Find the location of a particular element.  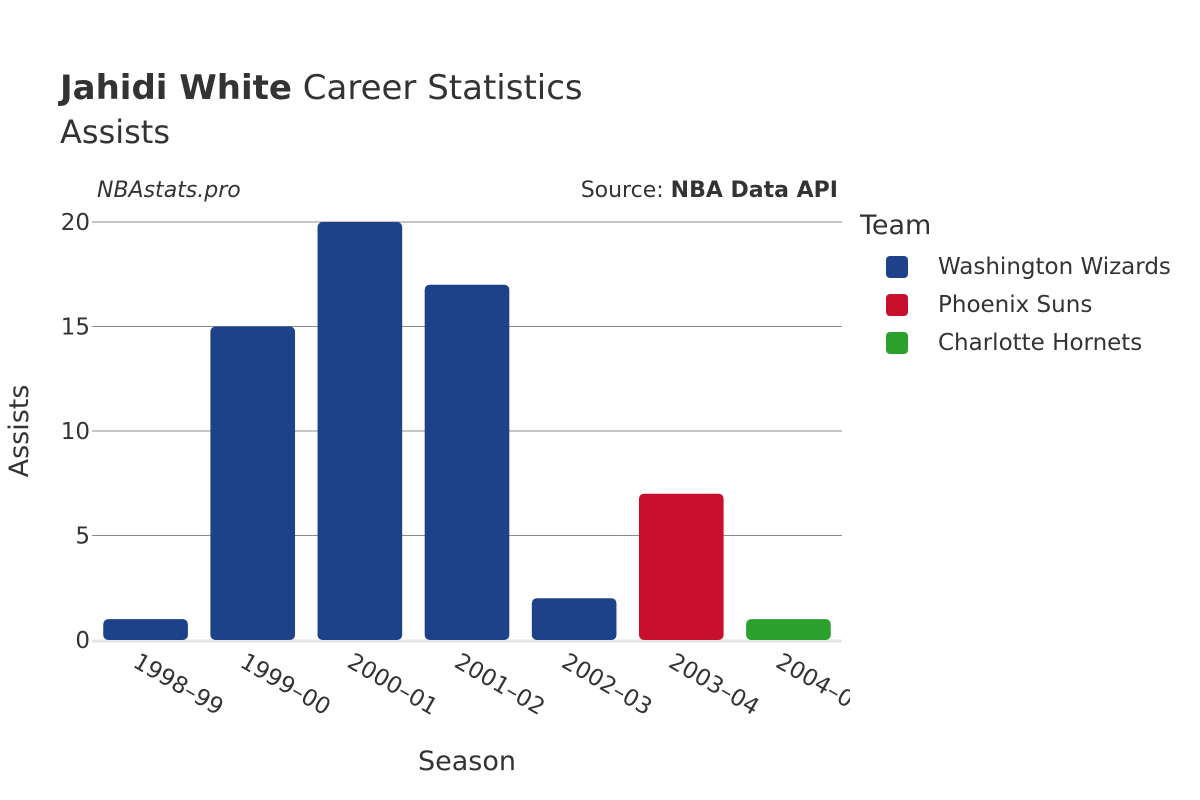

legend-item-charlotte-hornets: Charlotte Hornets is located at coordinates (1015, 343).